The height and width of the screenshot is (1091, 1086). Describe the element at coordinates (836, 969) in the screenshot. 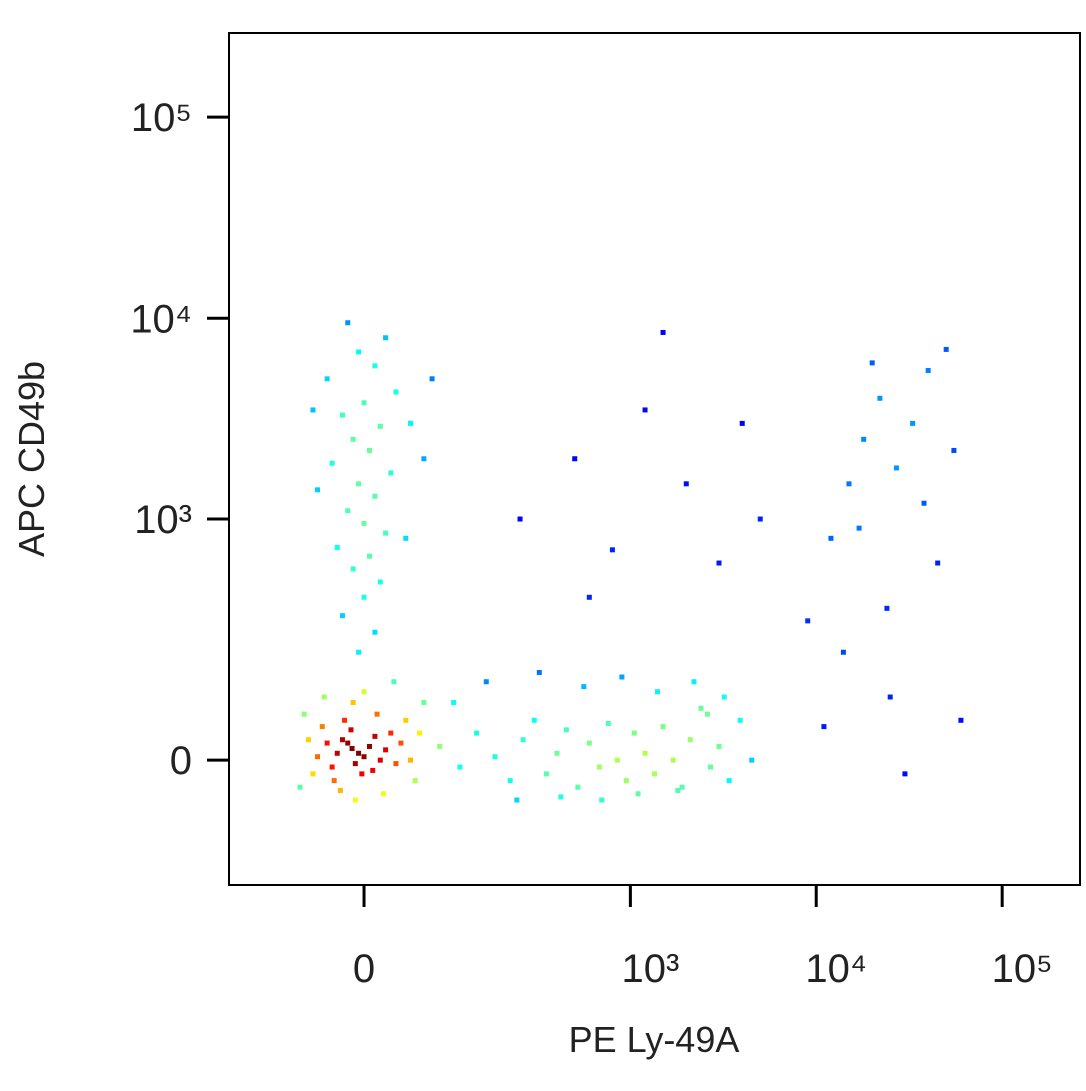

I see `x-tick-label: 10⁴` at that location.